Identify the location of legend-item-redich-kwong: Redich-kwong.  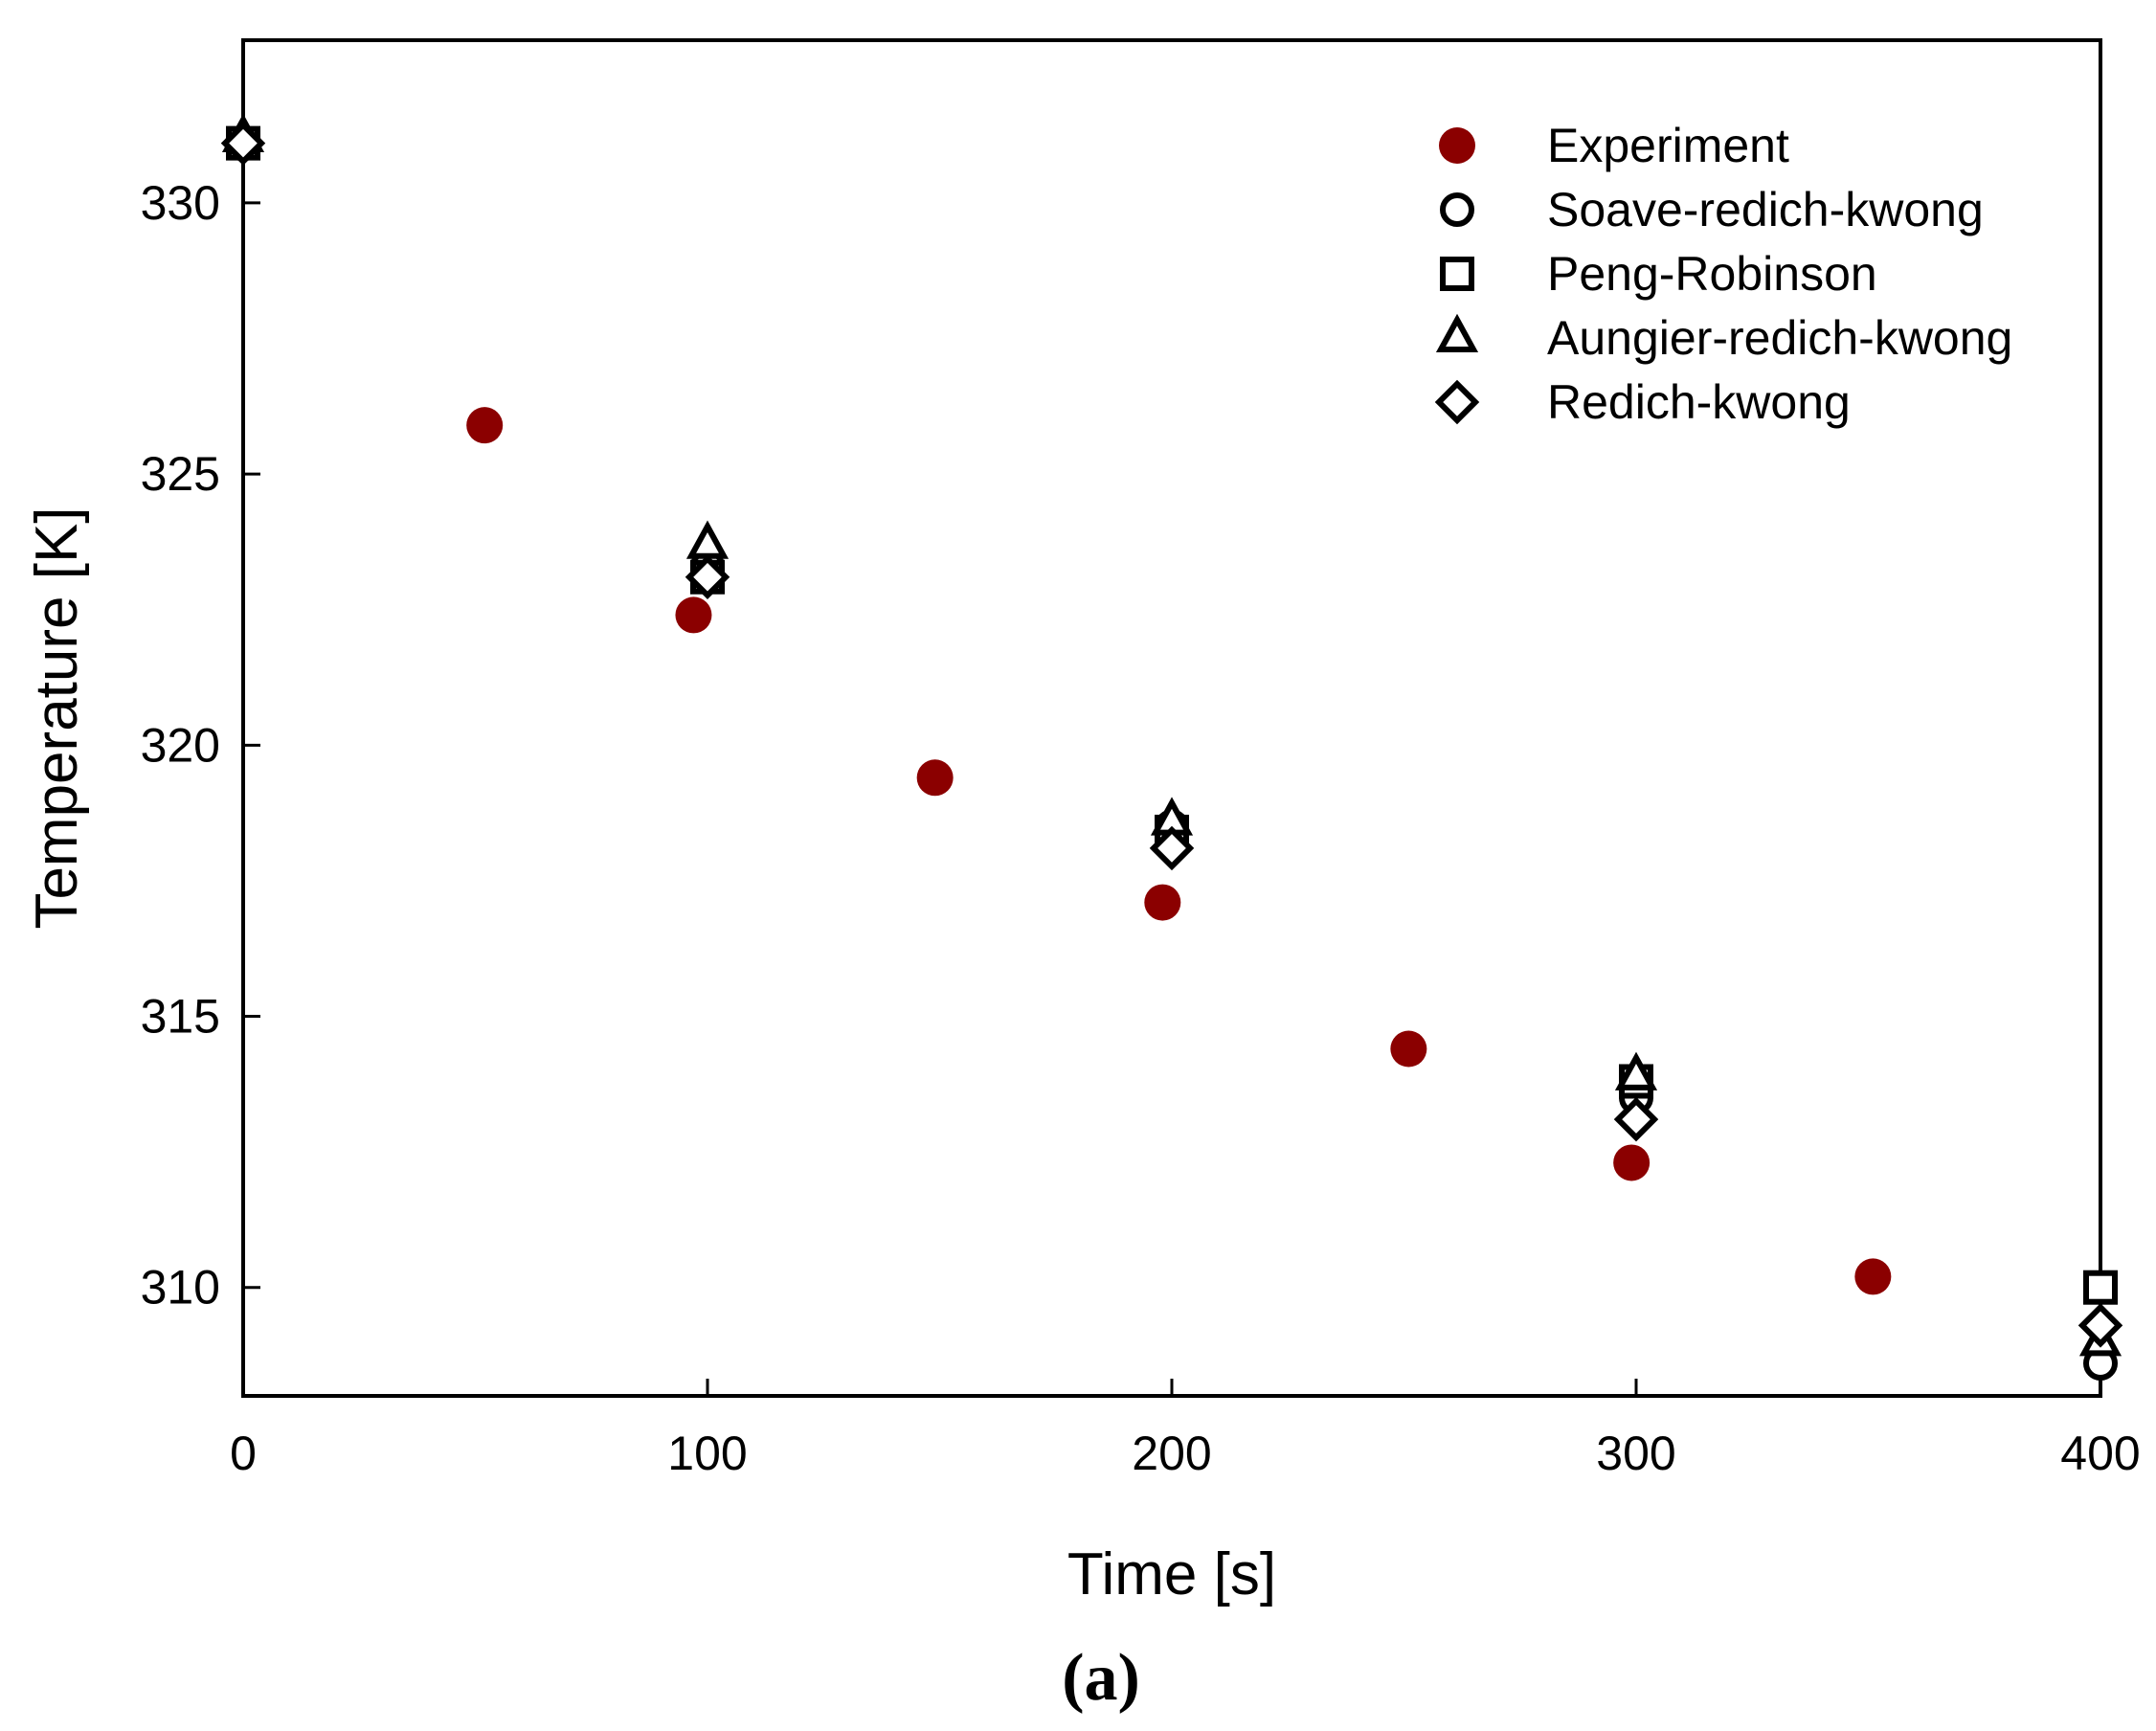
(1642, 402).